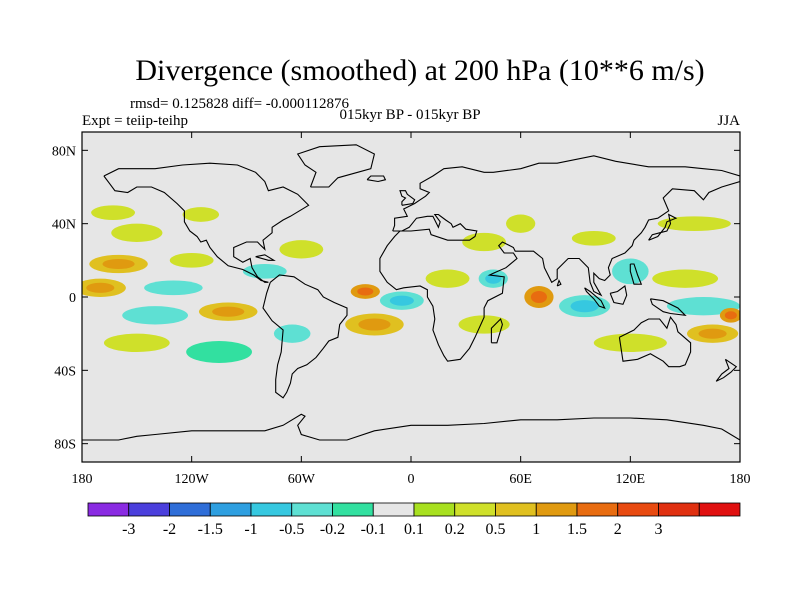 This screenshot has height=600, width=800. I want to click on colorbar-label-9: 0.5, so click(496, 529).